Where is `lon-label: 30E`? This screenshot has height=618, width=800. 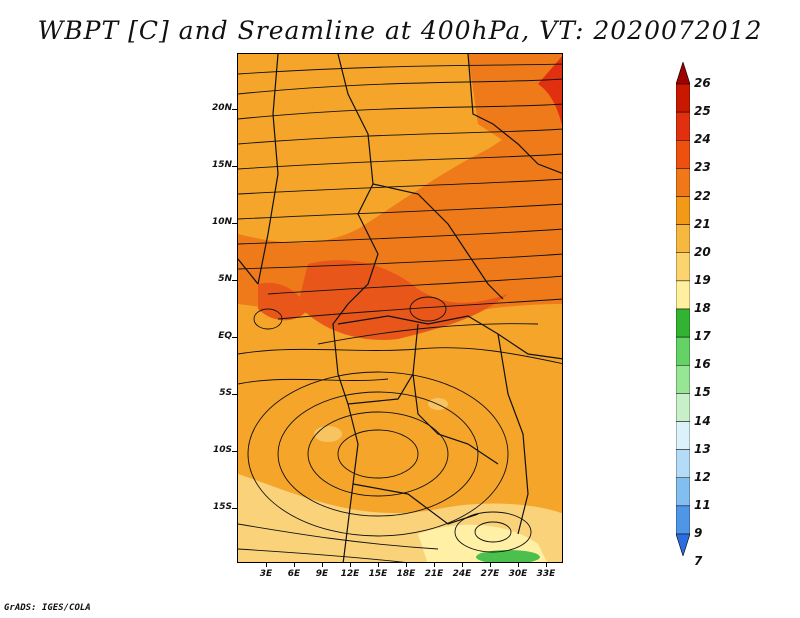 lon-label: 30E is located at coordinates (518, 574).